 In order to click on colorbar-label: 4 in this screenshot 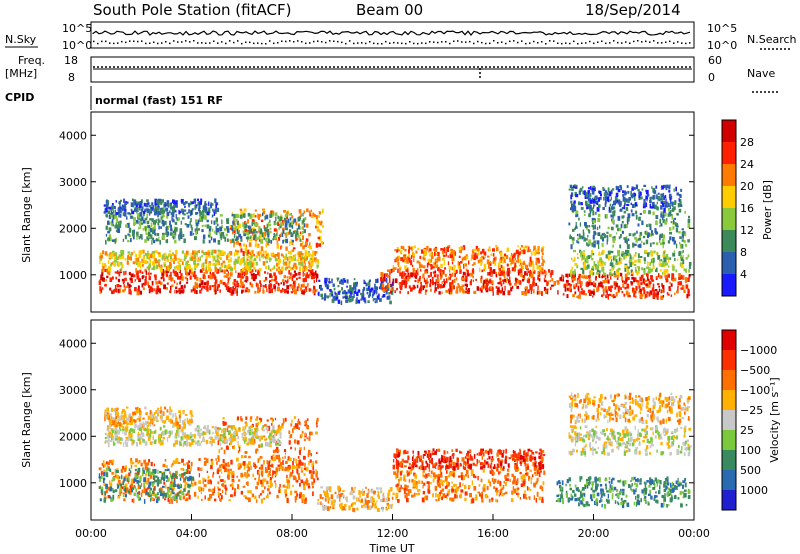, I will do `click(743, 274)`.